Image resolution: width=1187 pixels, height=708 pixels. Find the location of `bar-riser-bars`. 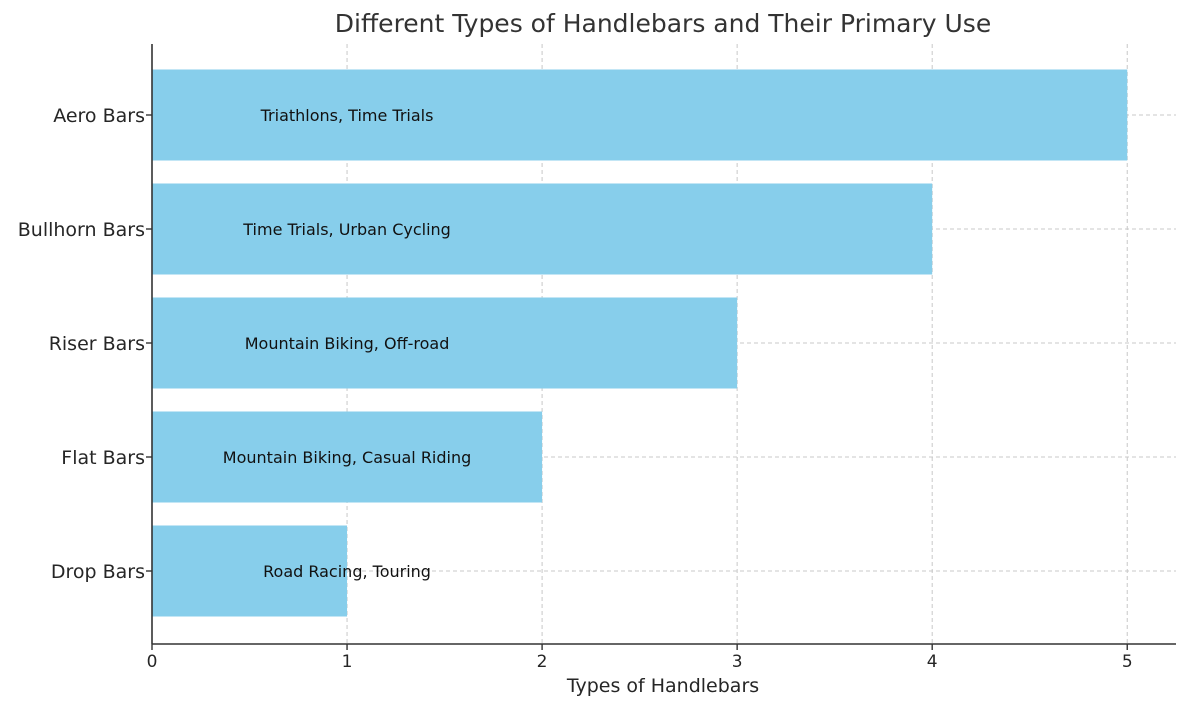

bar-riser-bars is located at coordinates (445, 343).